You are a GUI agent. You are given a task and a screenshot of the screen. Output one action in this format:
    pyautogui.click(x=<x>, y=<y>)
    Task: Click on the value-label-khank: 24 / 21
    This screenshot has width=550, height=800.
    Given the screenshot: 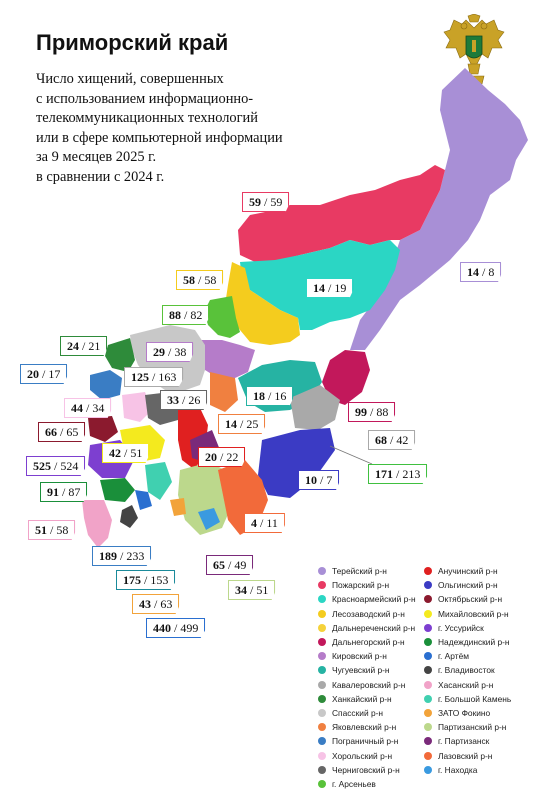 What is the action you would take?
    pyautogui.click(x=84, y=346)
    